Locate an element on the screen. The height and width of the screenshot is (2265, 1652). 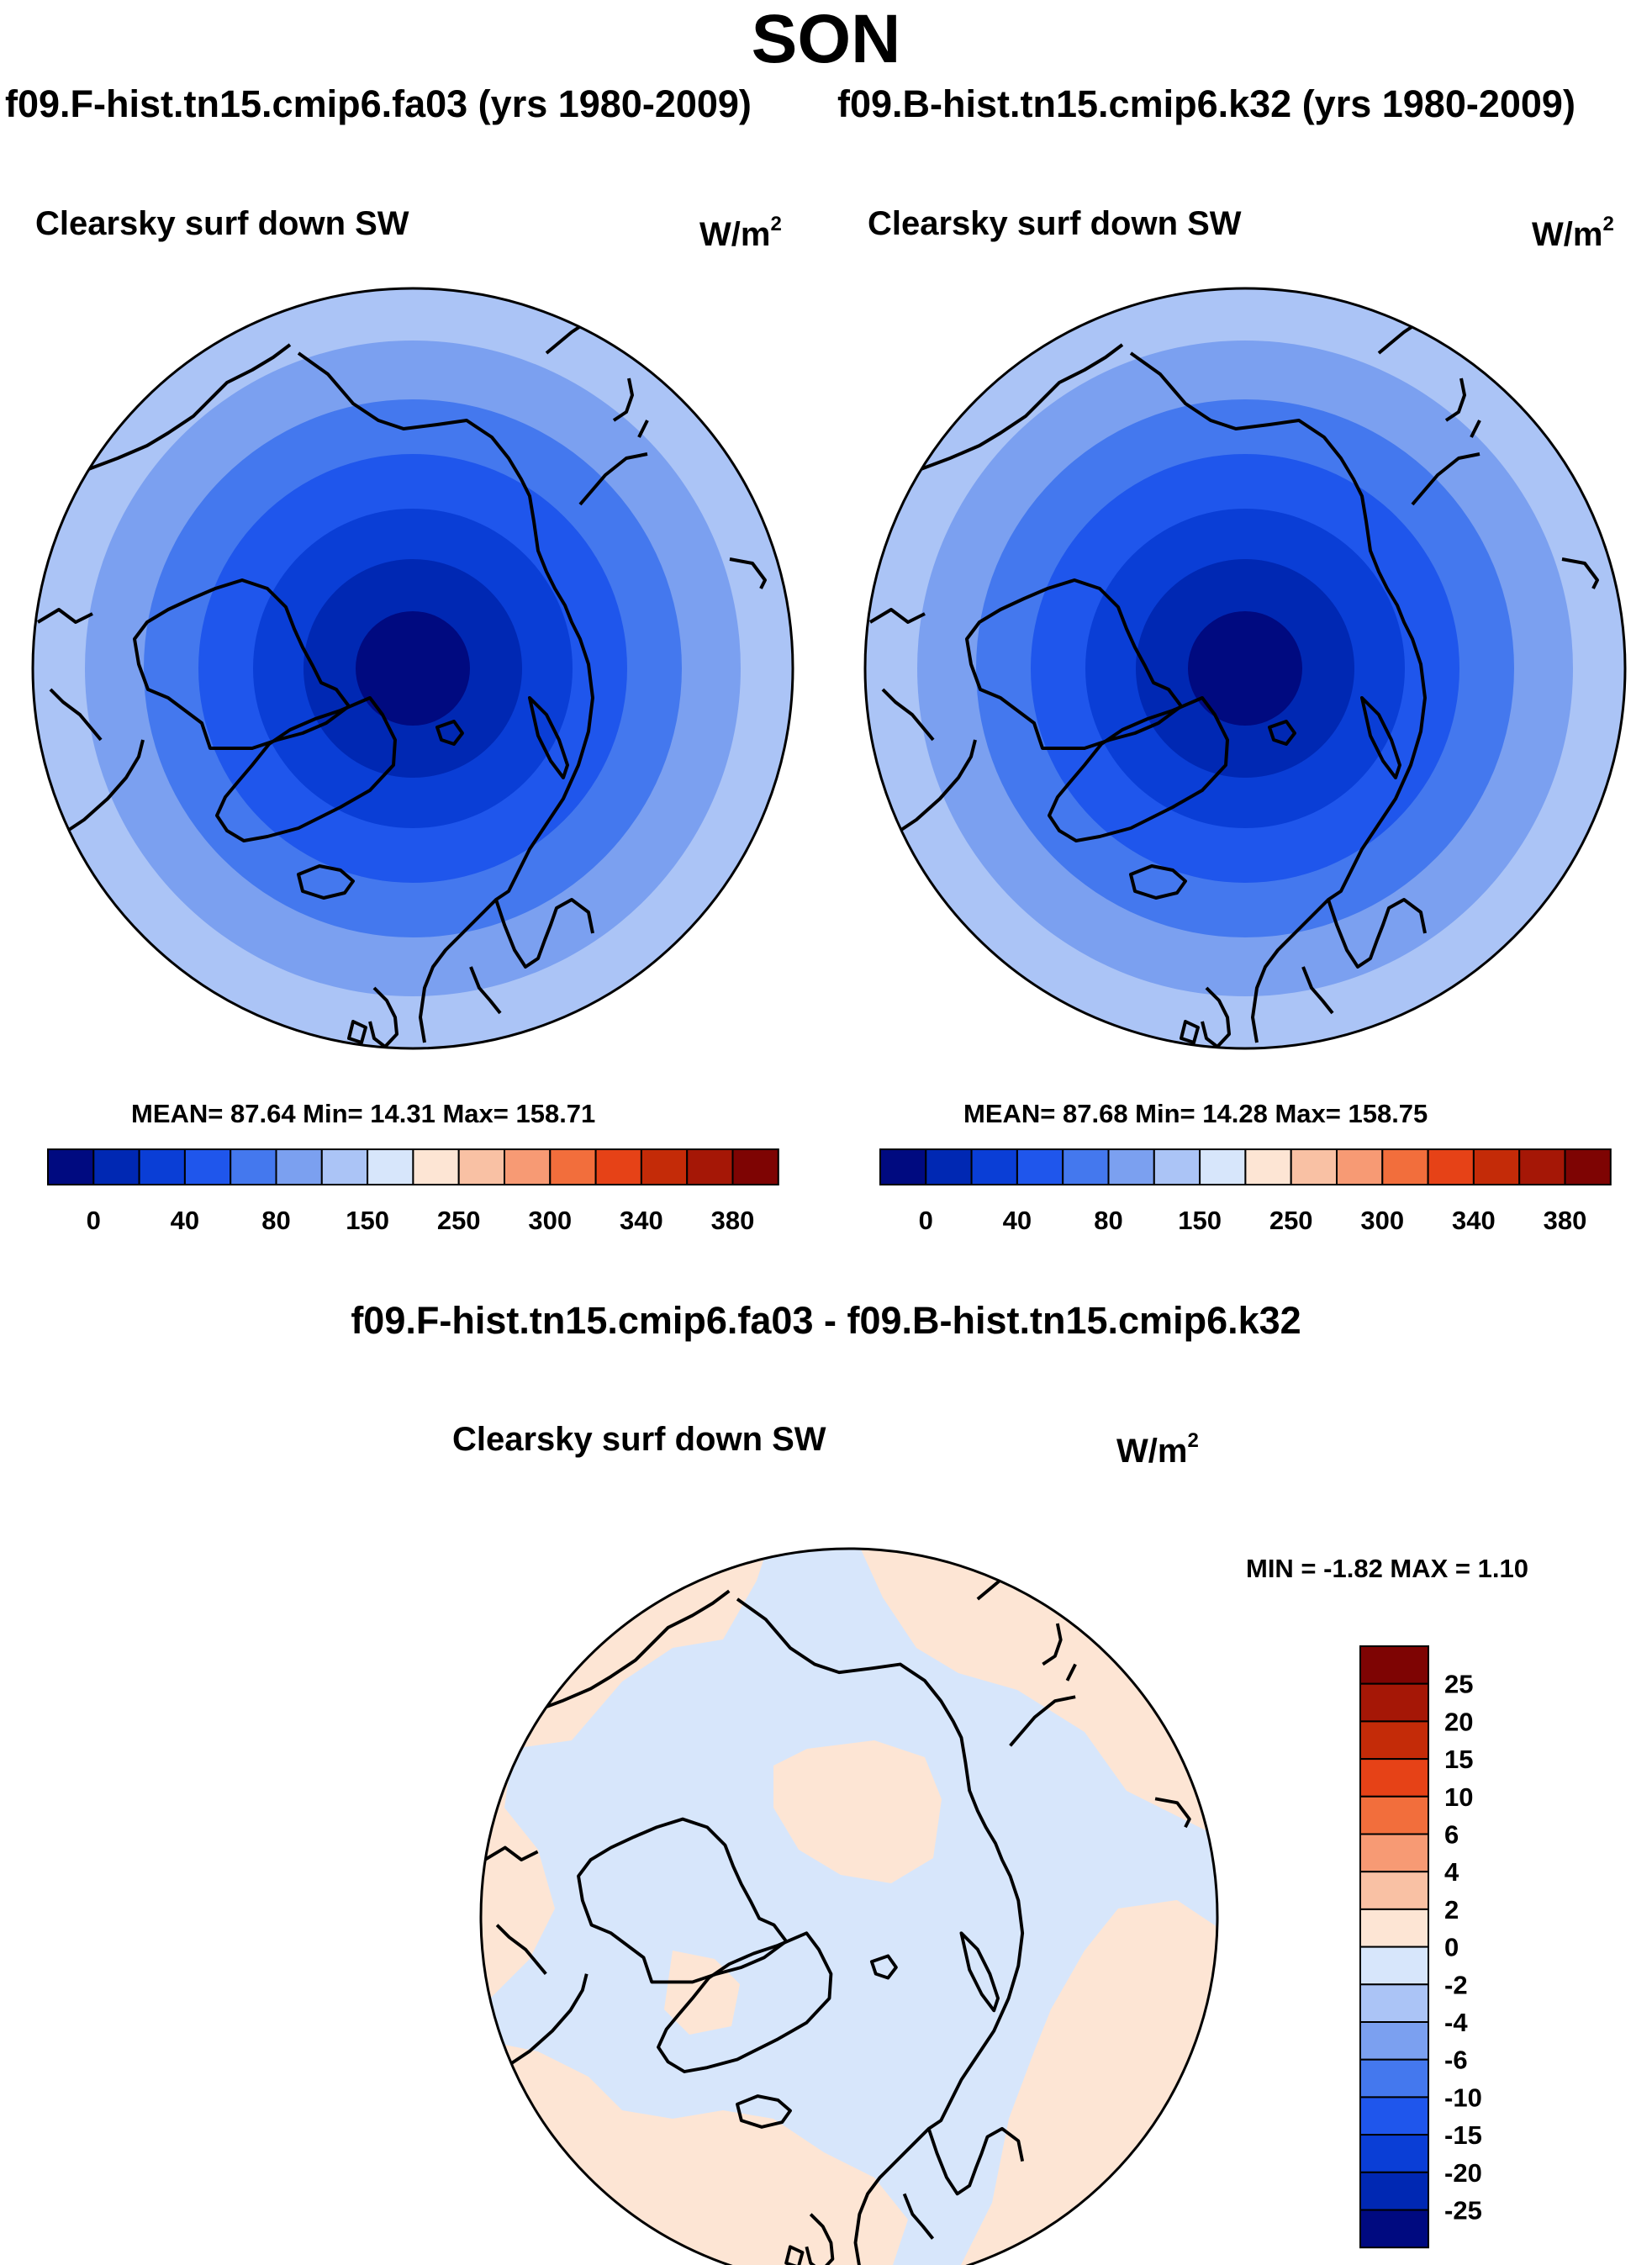
panel3-title: Clearsky surf down SW is located at coordinates (639, 1440).